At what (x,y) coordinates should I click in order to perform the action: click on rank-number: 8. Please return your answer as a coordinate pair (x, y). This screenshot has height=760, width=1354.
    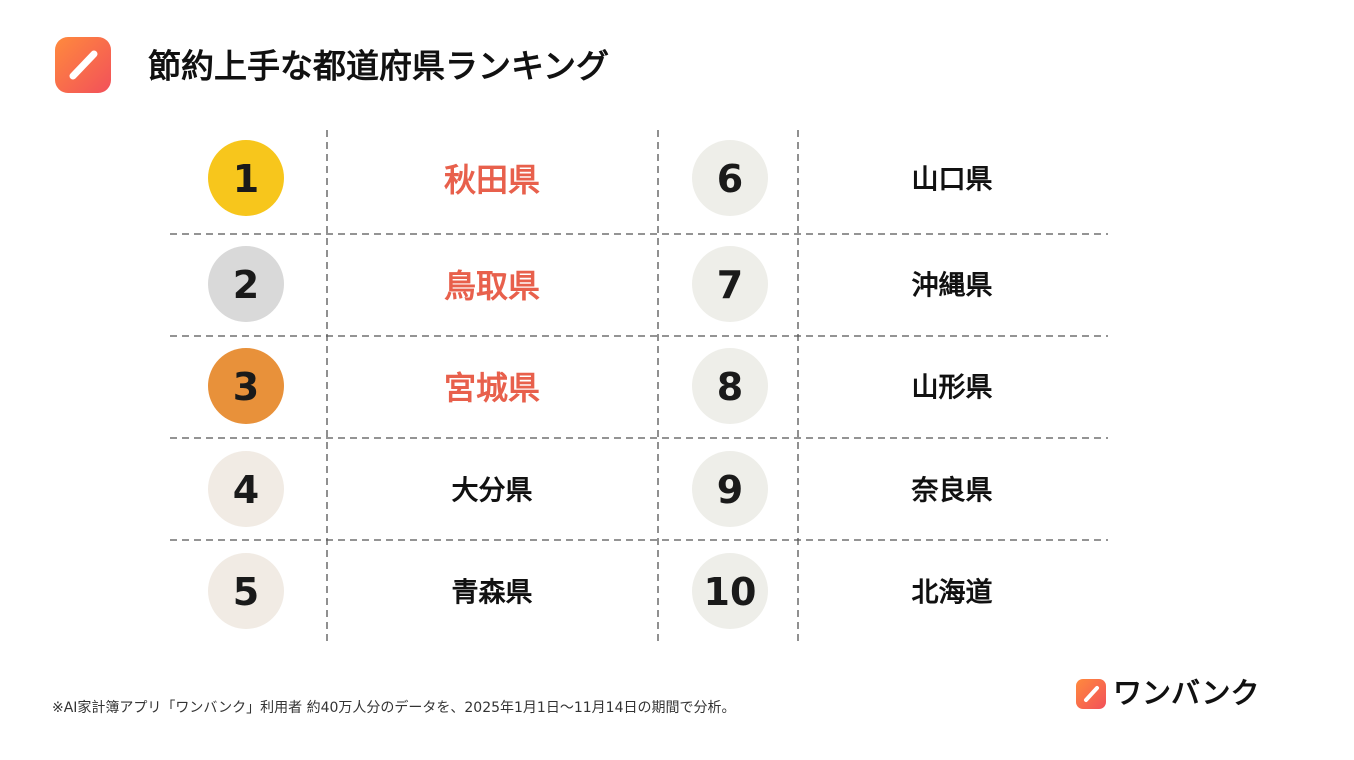
    Looking at the image, I should click on (730, 387).